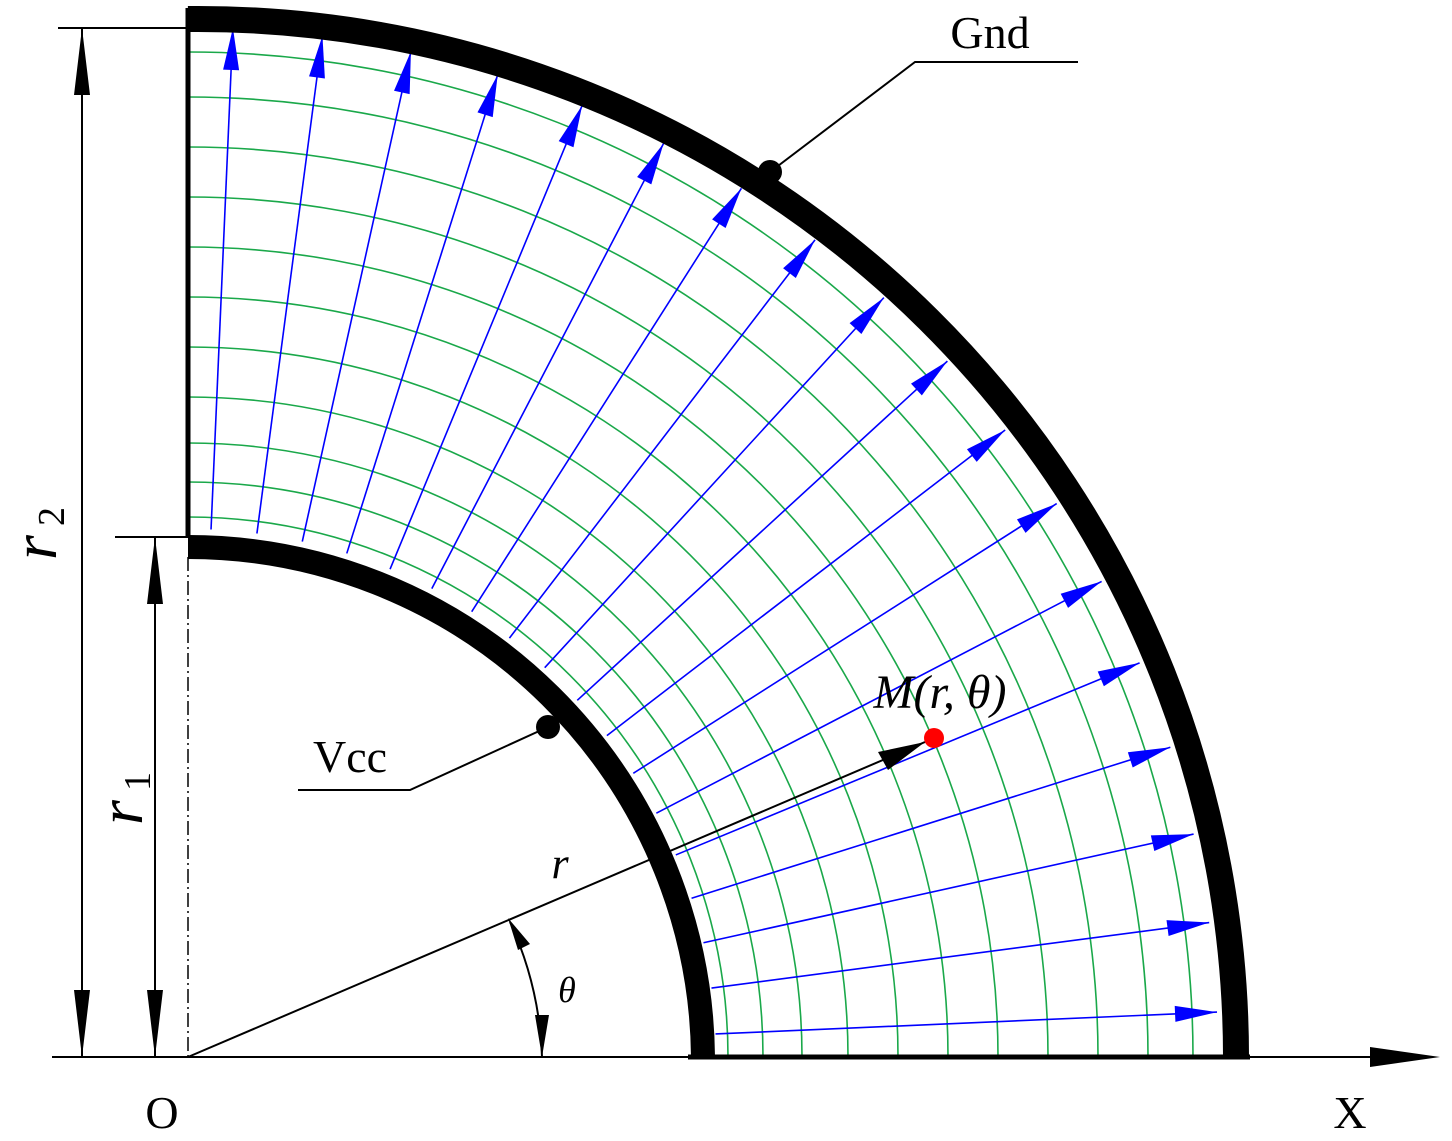 The image size is (1452, 1141). I want to click on angle-label: θ, so click(567, 990).